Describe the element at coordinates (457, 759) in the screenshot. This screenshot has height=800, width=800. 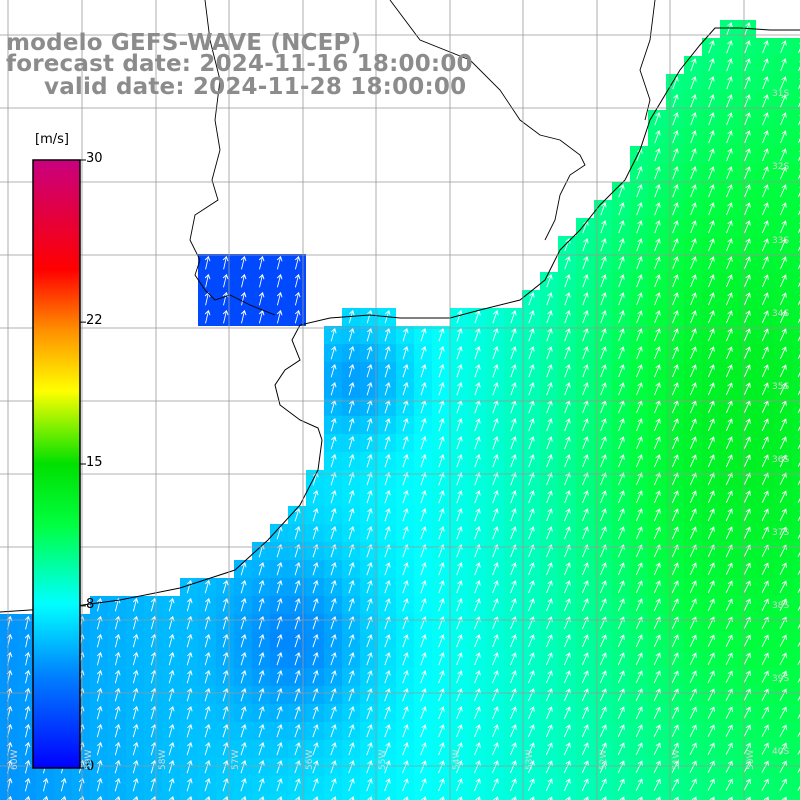
I see `longitude-label: 54W` at that location.